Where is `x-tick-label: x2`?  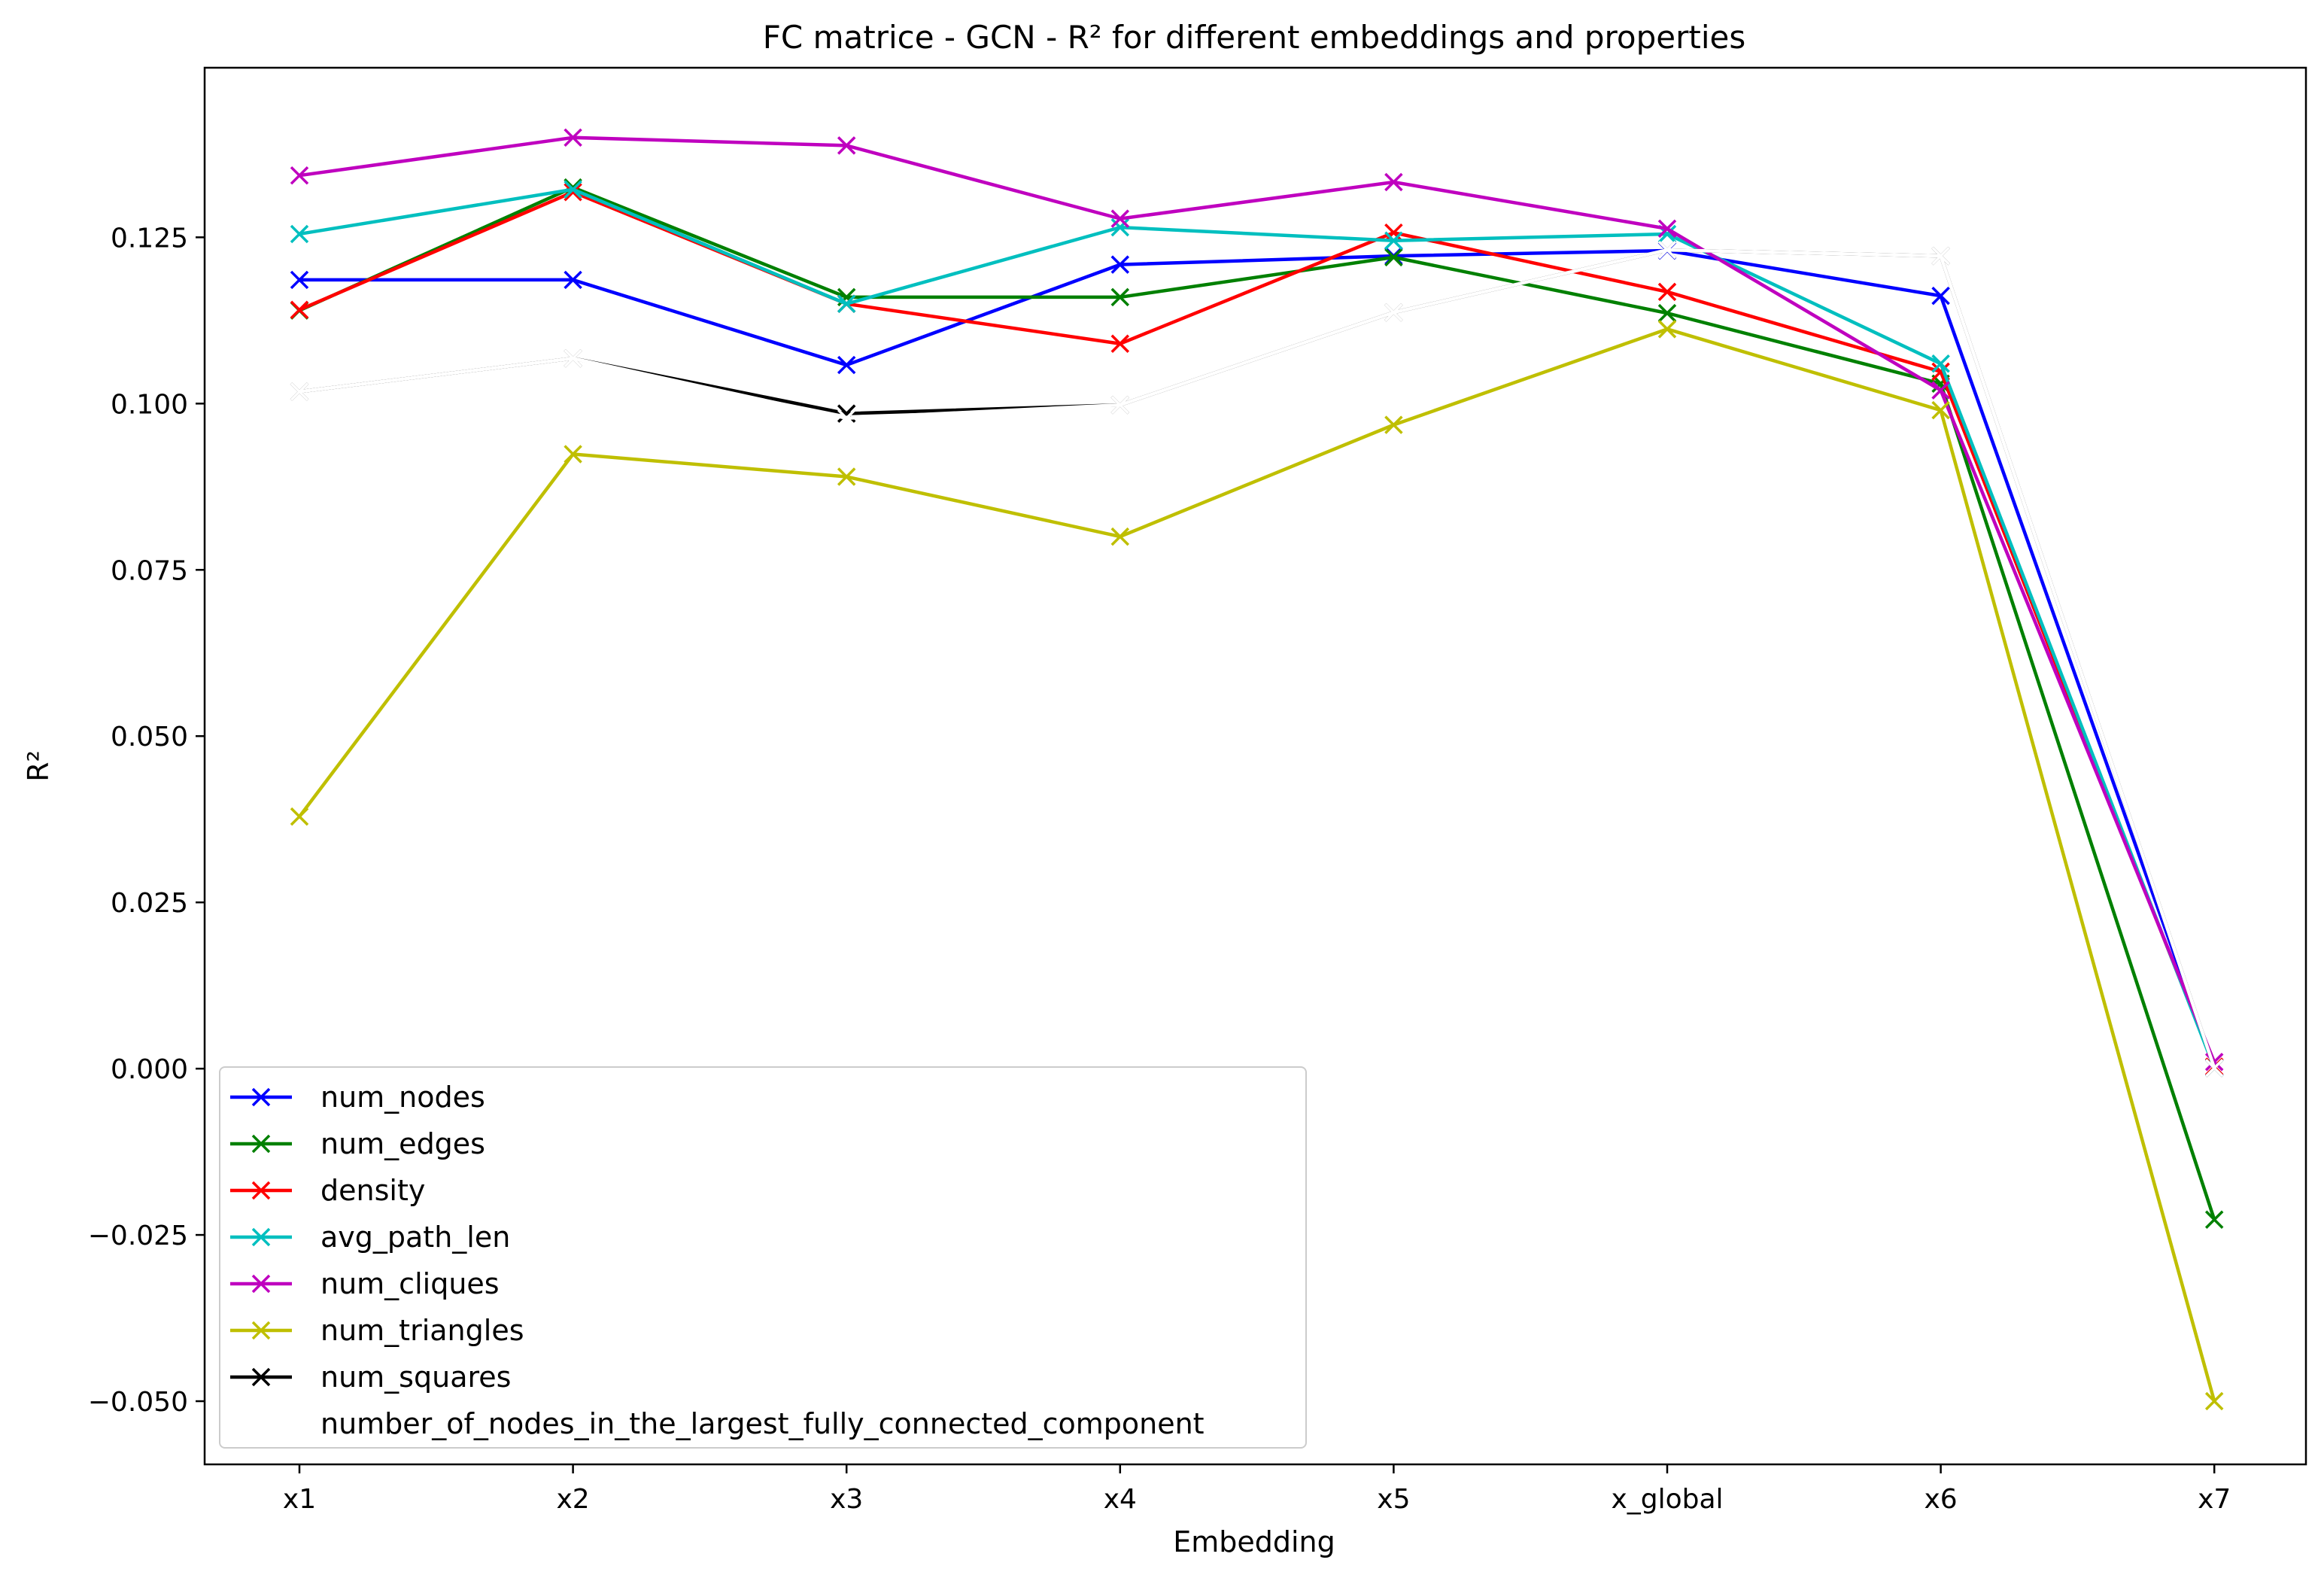 x-tick-label: x2 is located at coordinates (572, 1499).